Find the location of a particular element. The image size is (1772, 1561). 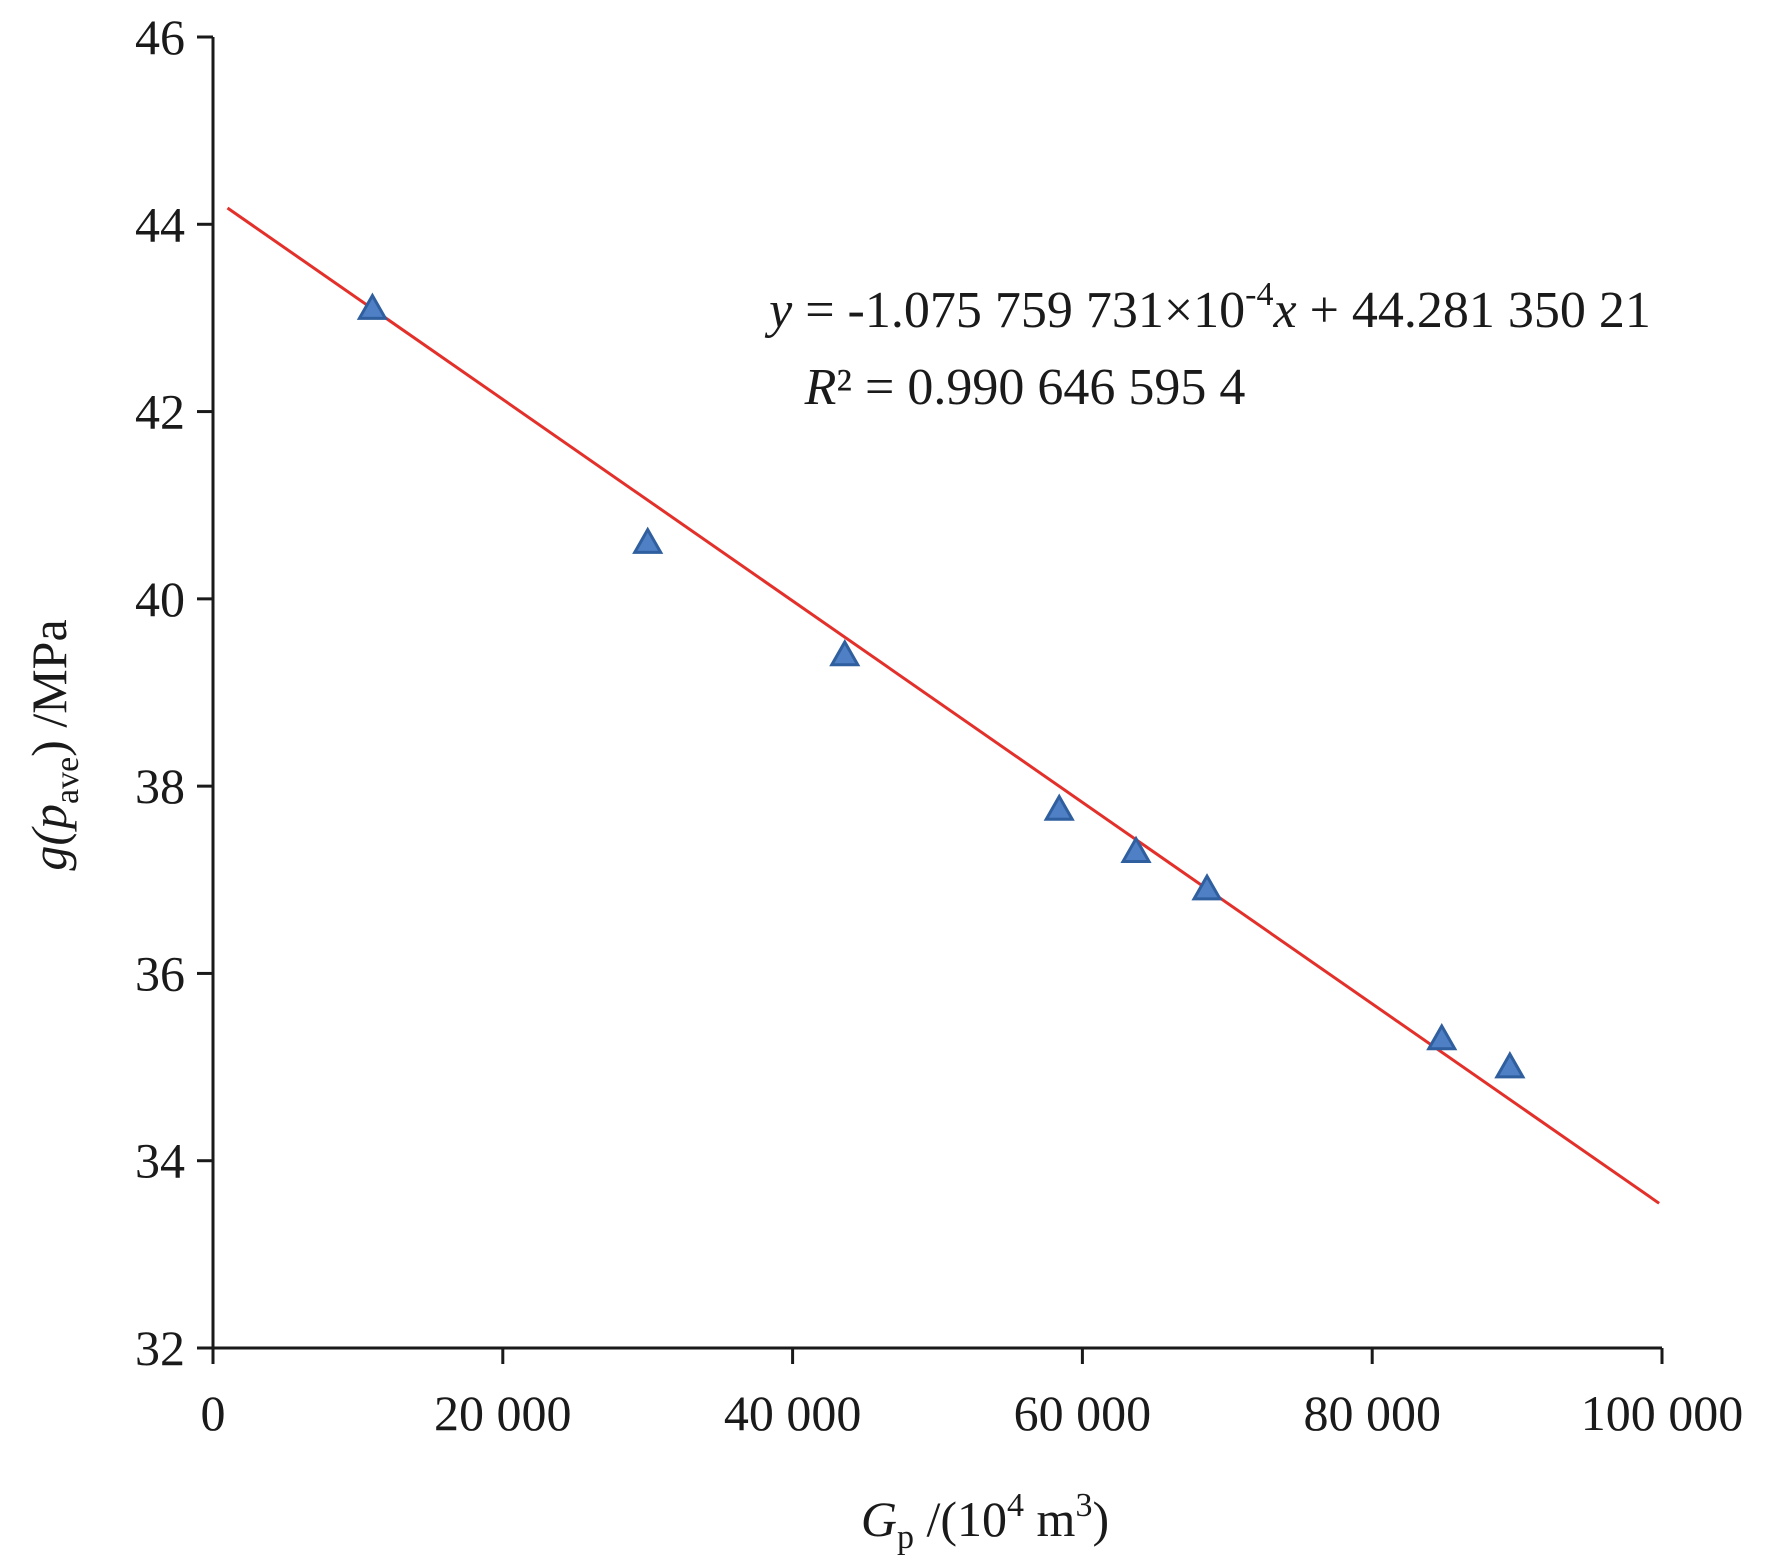

y-axis-title-unit: ) /MPa is located at coordinates (49, 688).